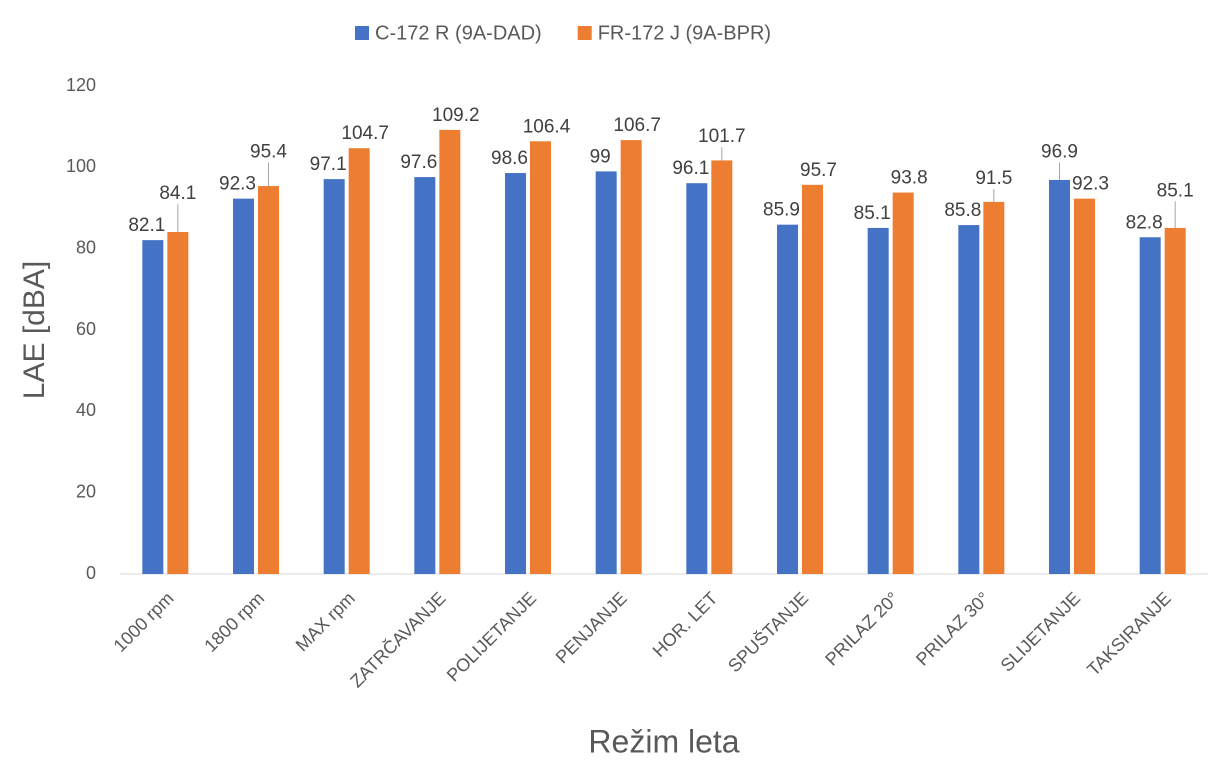  I want to click on x-tick-label: MAX rpm, so click(325, 621).